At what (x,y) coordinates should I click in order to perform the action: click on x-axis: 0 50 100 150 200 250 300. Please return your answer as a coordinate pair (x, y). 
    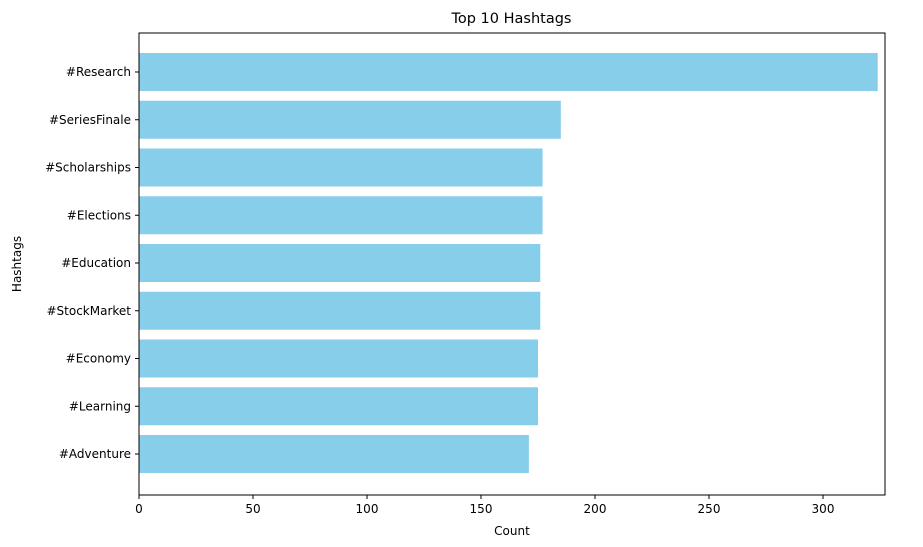
    Looking at the image, I should click on (484, 505).